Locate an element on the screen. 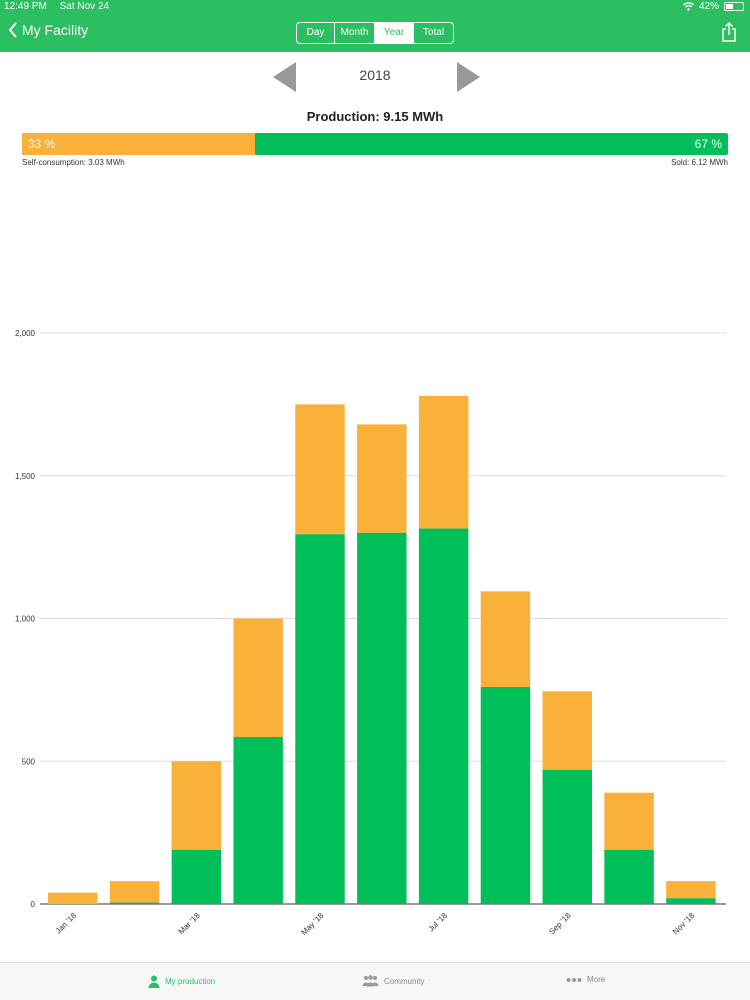 The height and width of the screenshot is (1000, 750). previous-year-button is located at coordinates (285, 79).